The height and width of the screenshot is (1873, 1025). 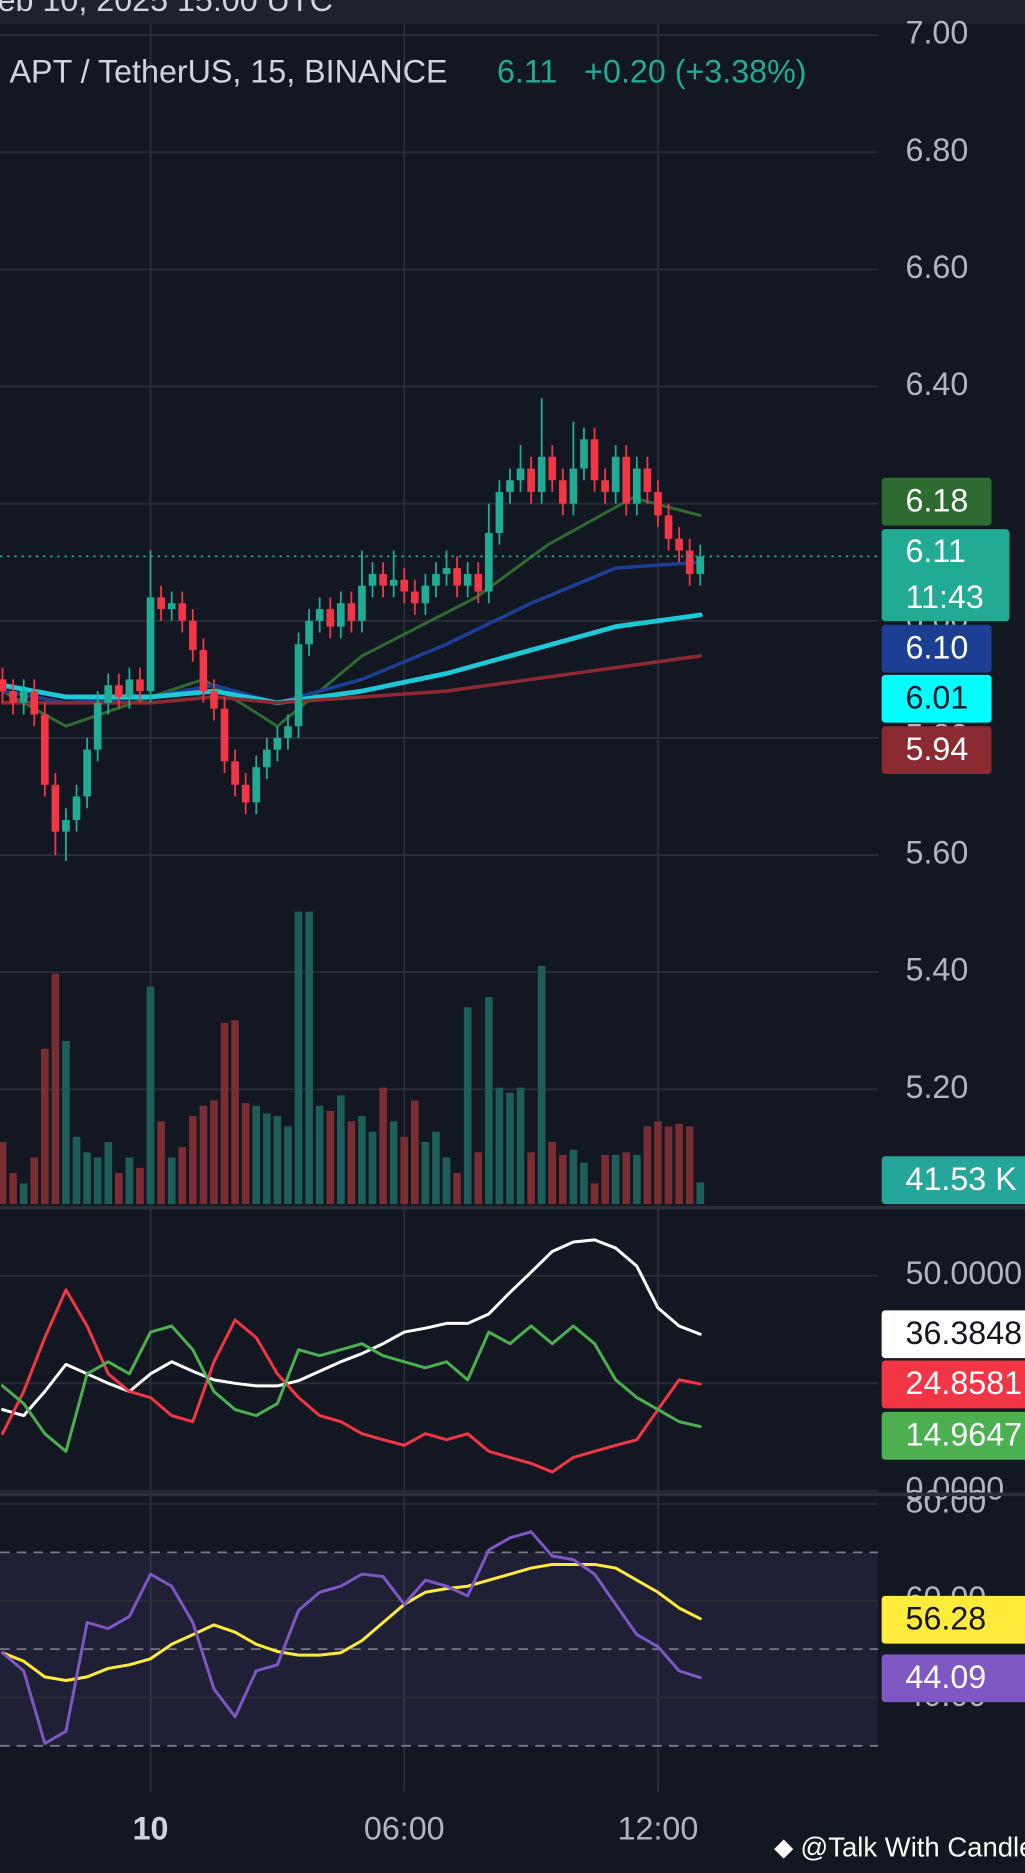 I want to click on y-tick-label: 7.00, so click(x=937, y=33).